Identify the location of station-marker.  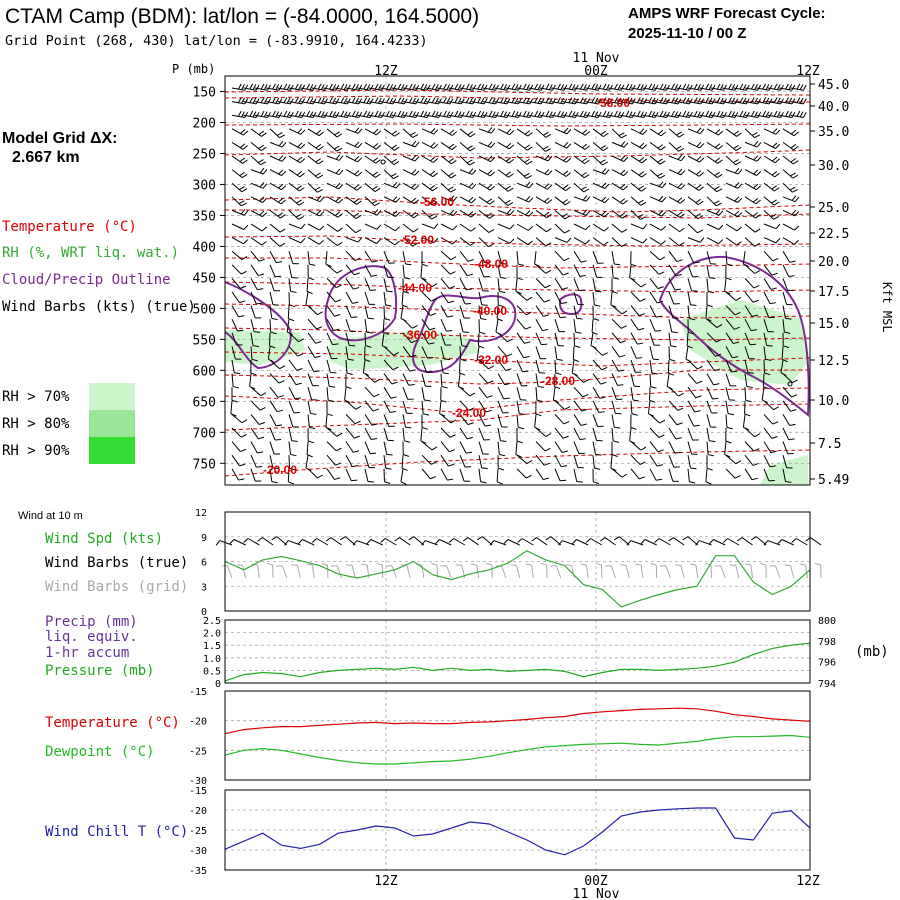
(790, 384).